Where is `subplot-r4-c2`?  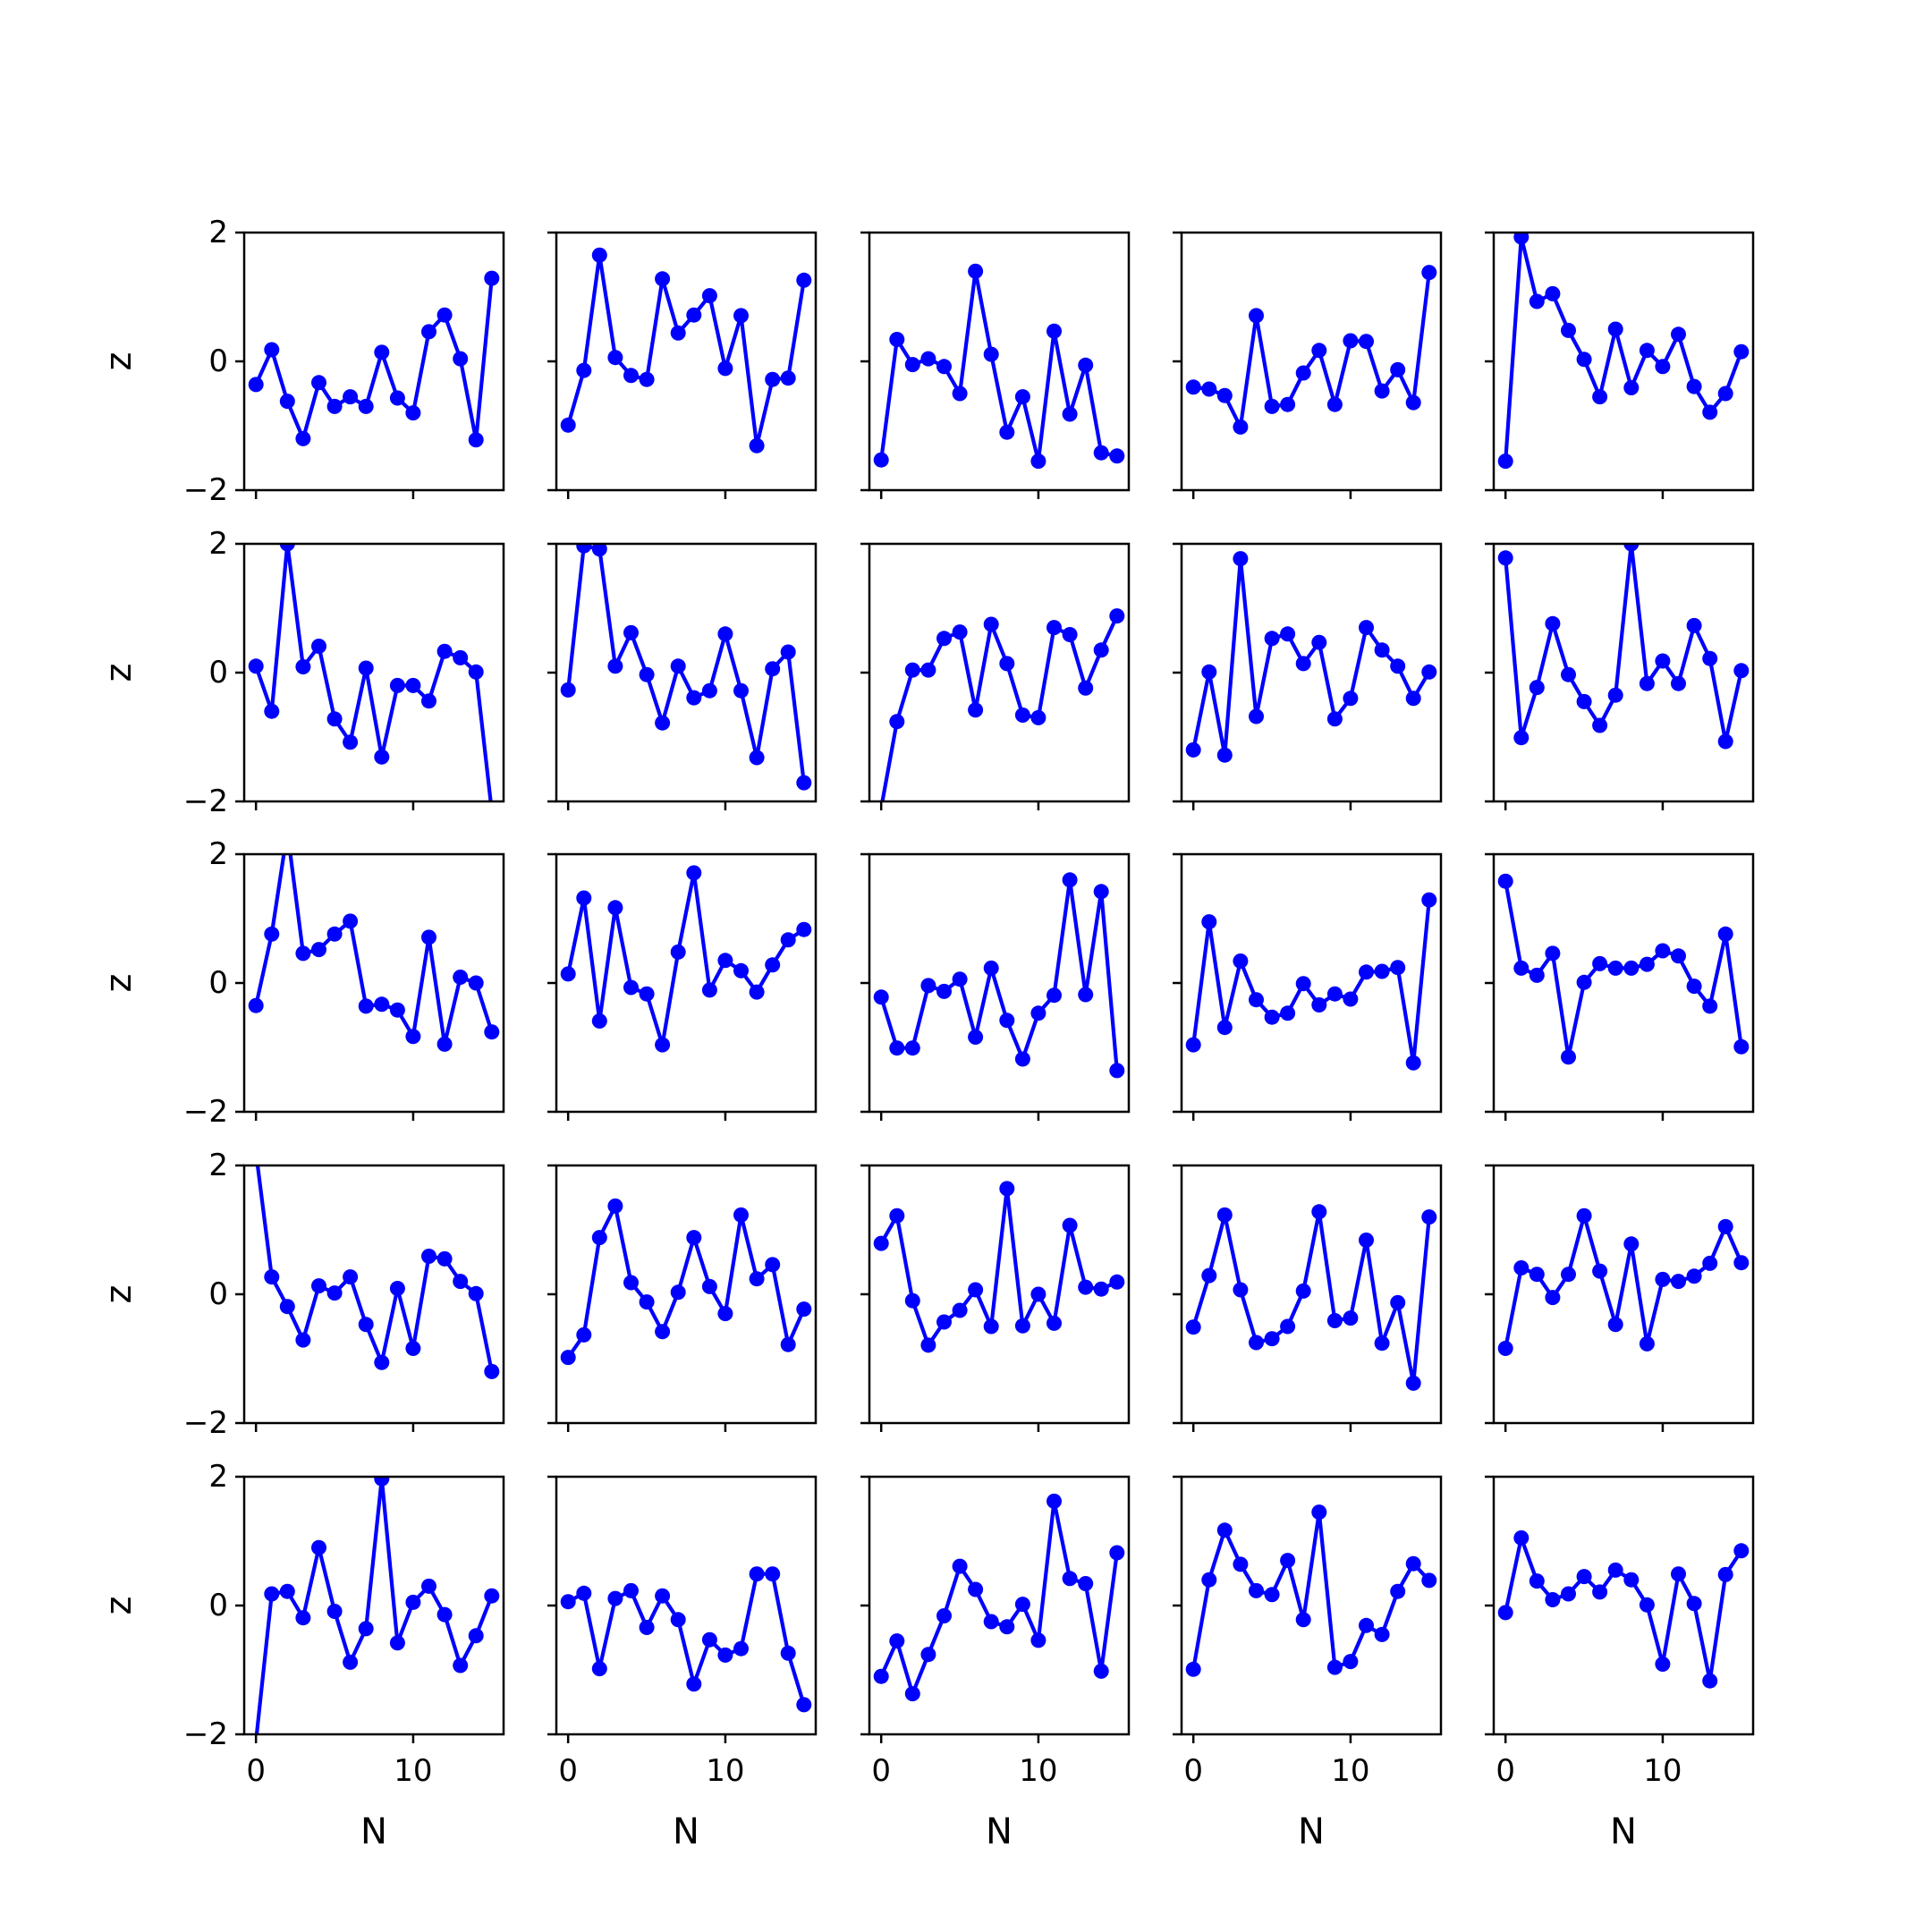 subplot-r4-c2 is located at coordinates (682, 1298).